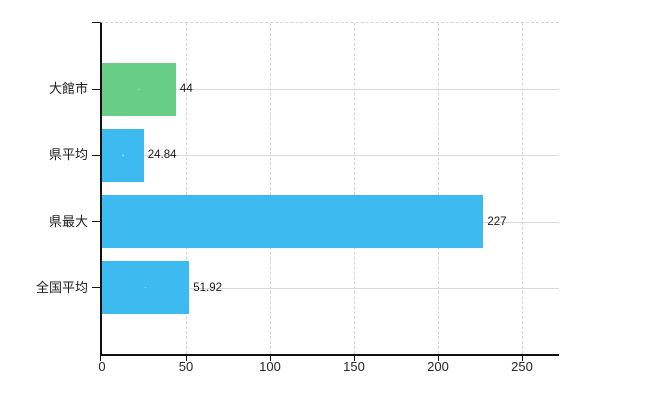  Describe the element at coordinates (270, 366) in the screenshot. I see `x-tick-label: 100` at that location.